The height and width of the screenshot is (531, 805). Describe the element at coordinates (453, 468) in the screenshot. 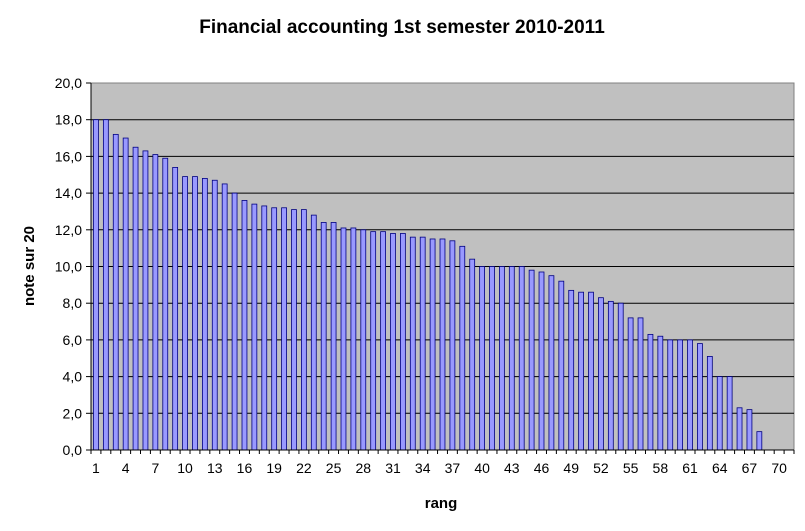

I see `x-tick-label: 37` at that location.